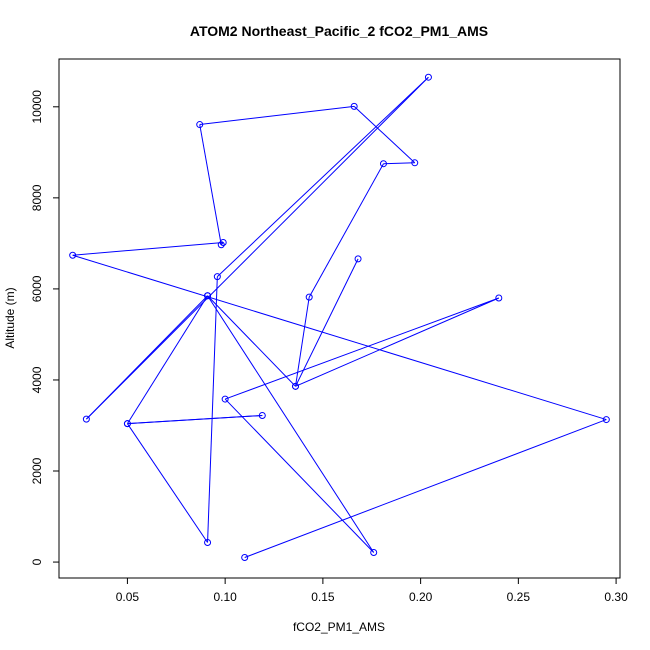 Image resolution: width=650 pixels, height=650 pixels. Describe the element at coordinates (225, 597) in the screenshot. I see `x-tick-label: 0.10` at that location.